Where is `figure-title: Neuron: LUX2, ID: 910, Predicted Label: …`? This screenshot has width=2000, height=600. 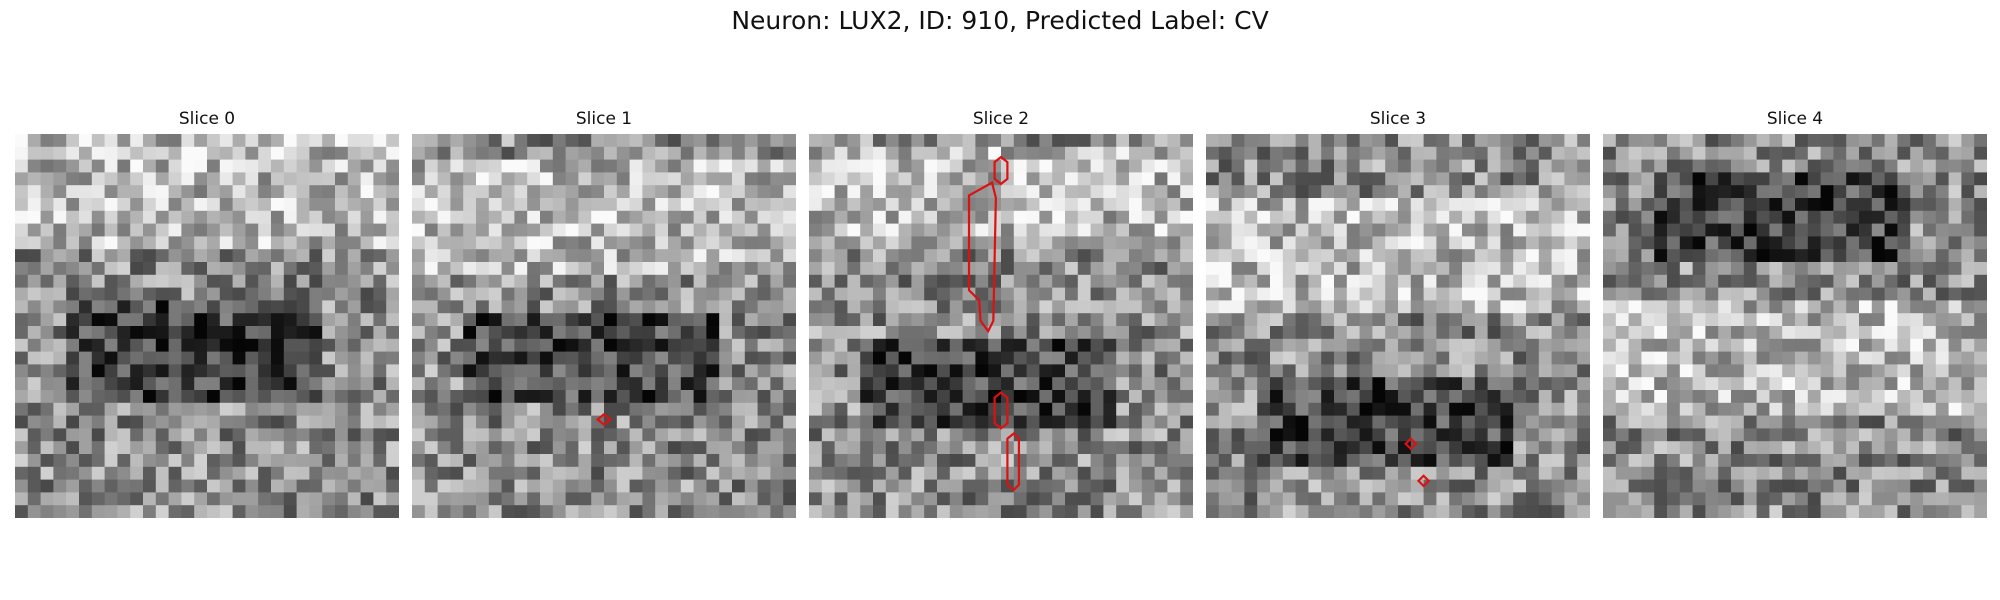
figure-title: Neuron: LUX2, ID: 910, Predicted Label: … is located at coordinates (1000, 20).